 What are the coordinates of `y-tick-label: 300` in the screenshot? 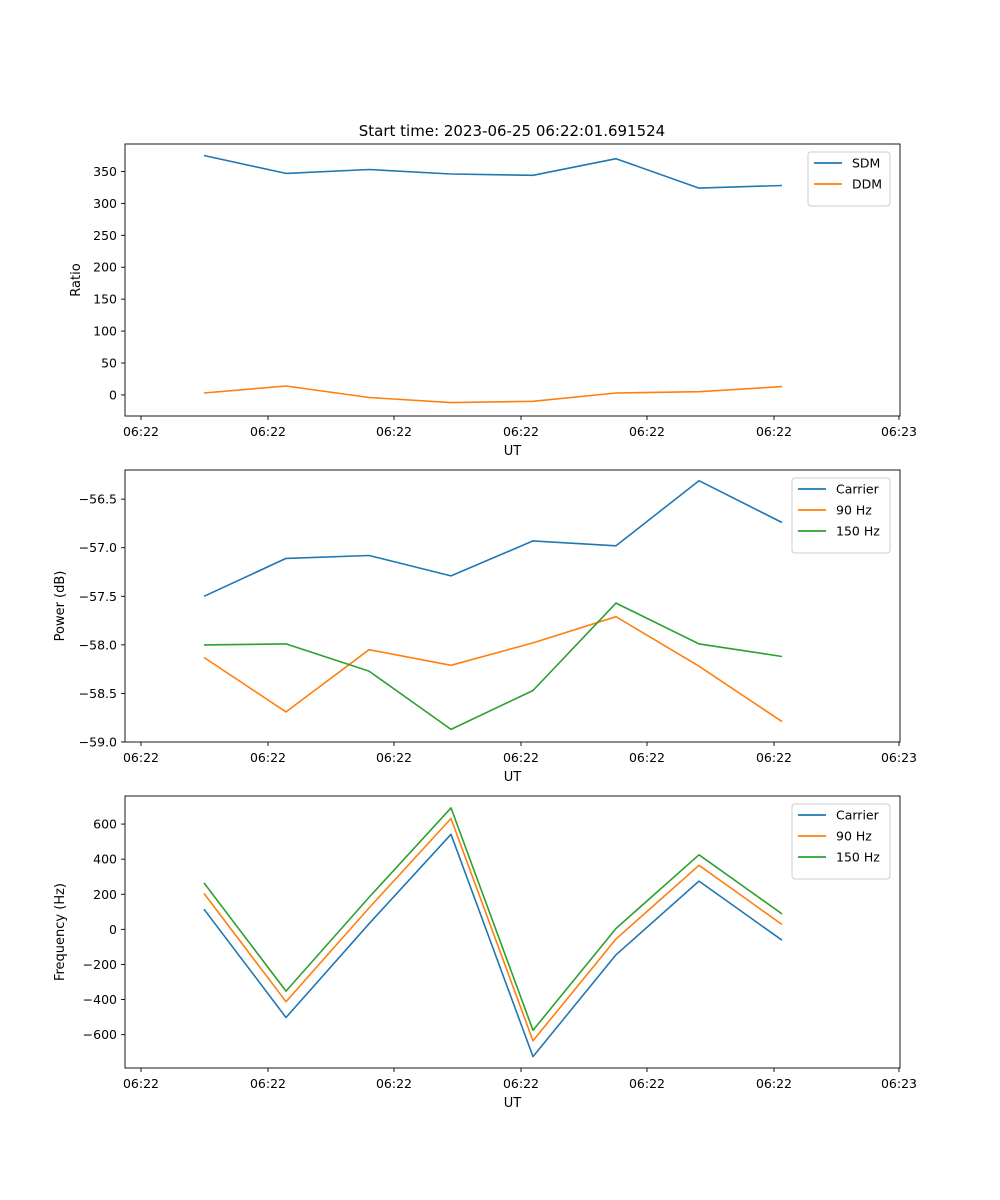 It's located at (105, 203).